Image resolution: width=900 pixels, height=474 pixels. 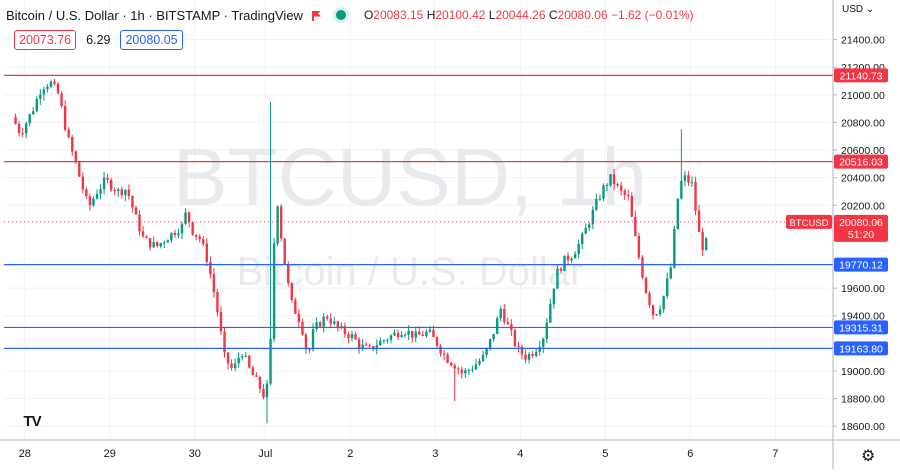 What do you see at coordinates (605, 454) in the screenshot?
I see `x-tick-label: 5` at bounding box center [605, 454].